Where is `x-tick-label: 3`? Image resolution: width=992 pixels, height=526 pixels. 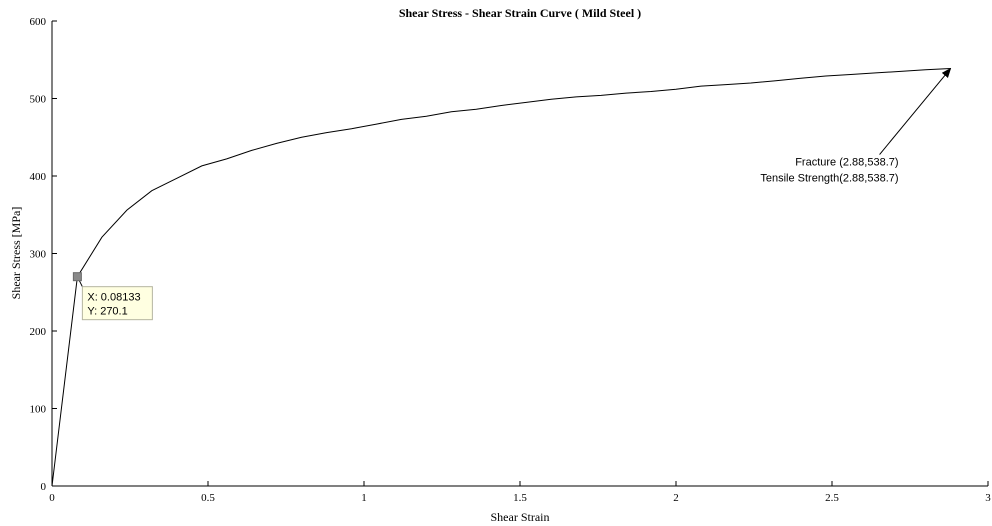 x-tick-label: 3 is located at coordinates (988, 498).